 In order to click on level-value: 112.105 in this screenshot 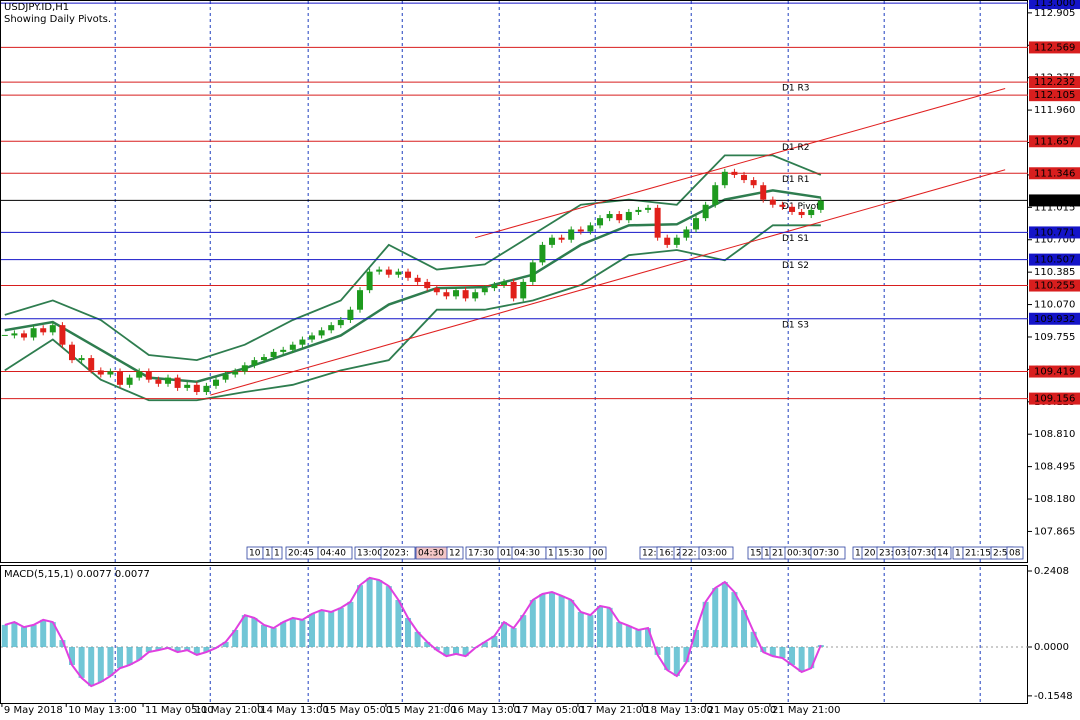, I will do `click(1054, 95)`.